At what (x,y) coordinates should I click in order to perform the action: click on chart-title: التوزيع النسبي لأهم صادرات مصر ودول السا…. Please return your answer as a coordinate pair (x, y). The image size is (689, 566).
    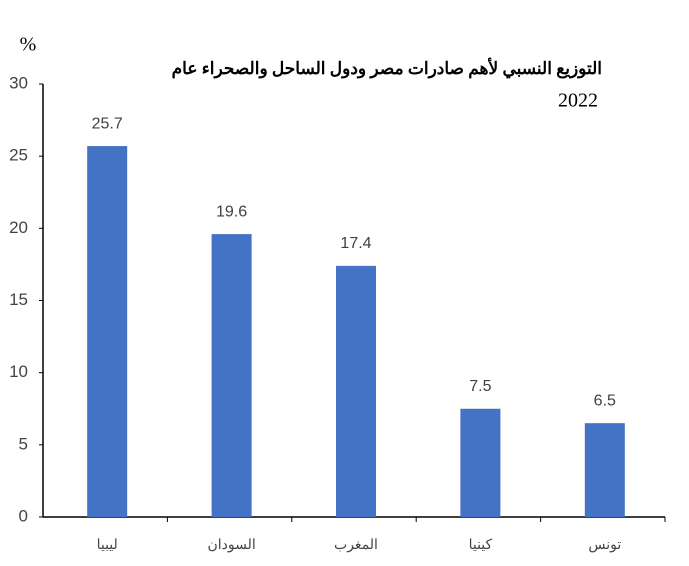
    Looking at the image, I should click on (387, 68).